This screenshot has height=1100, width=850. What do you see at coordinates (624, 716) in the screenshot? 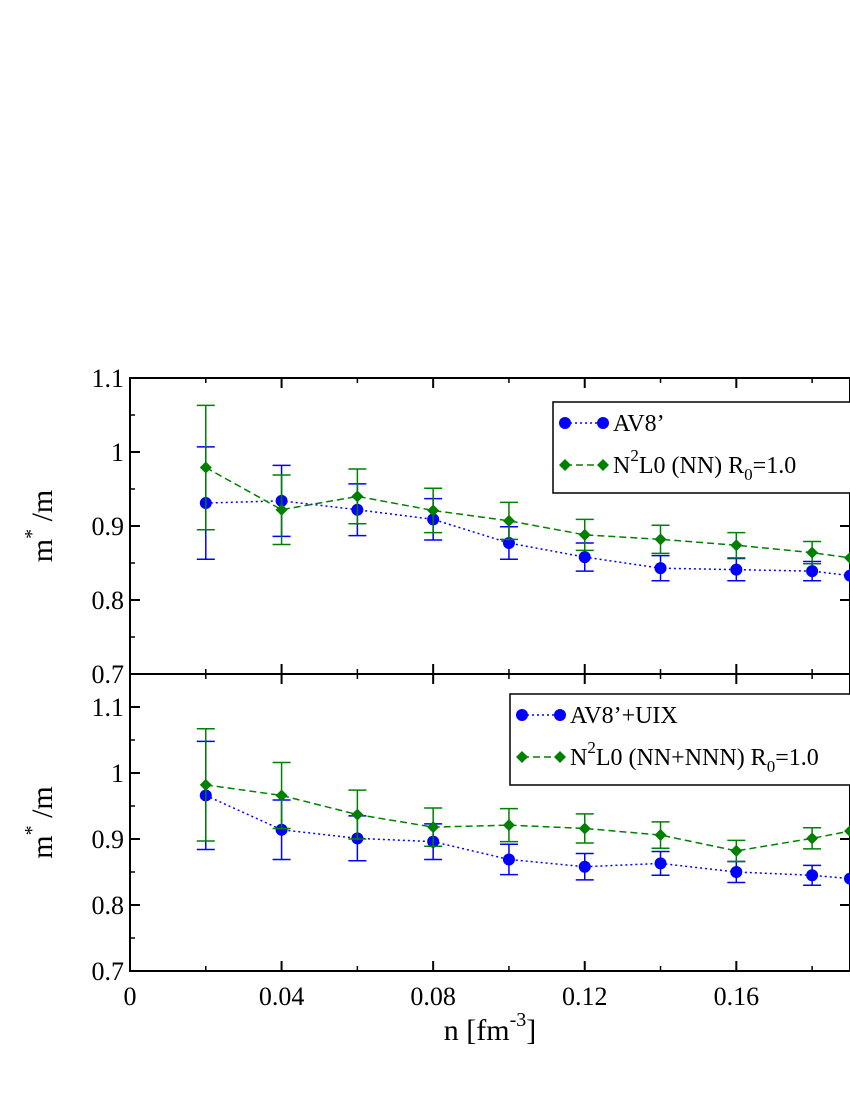
I see `legend-label: AV8’+UIX` at bounding box center [624, 716].